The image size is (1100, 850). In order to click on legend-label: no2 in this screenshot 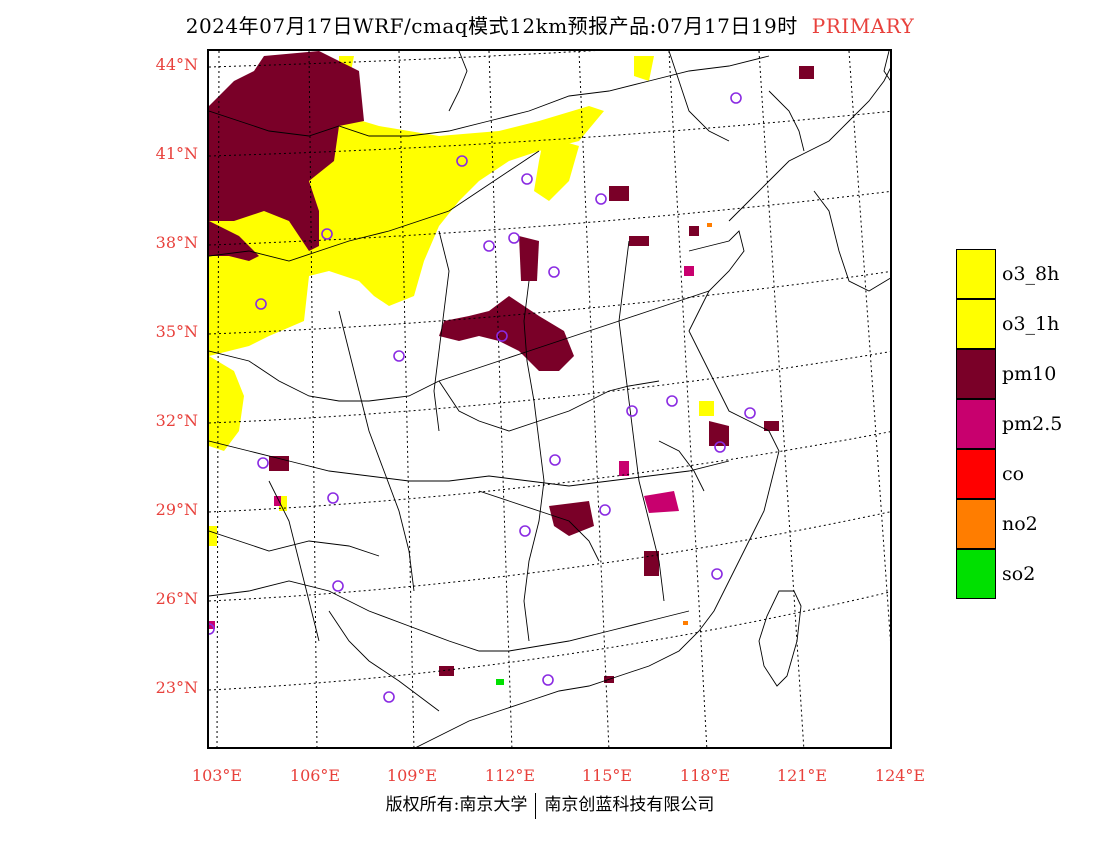, I will do `click(1020, 524)`.